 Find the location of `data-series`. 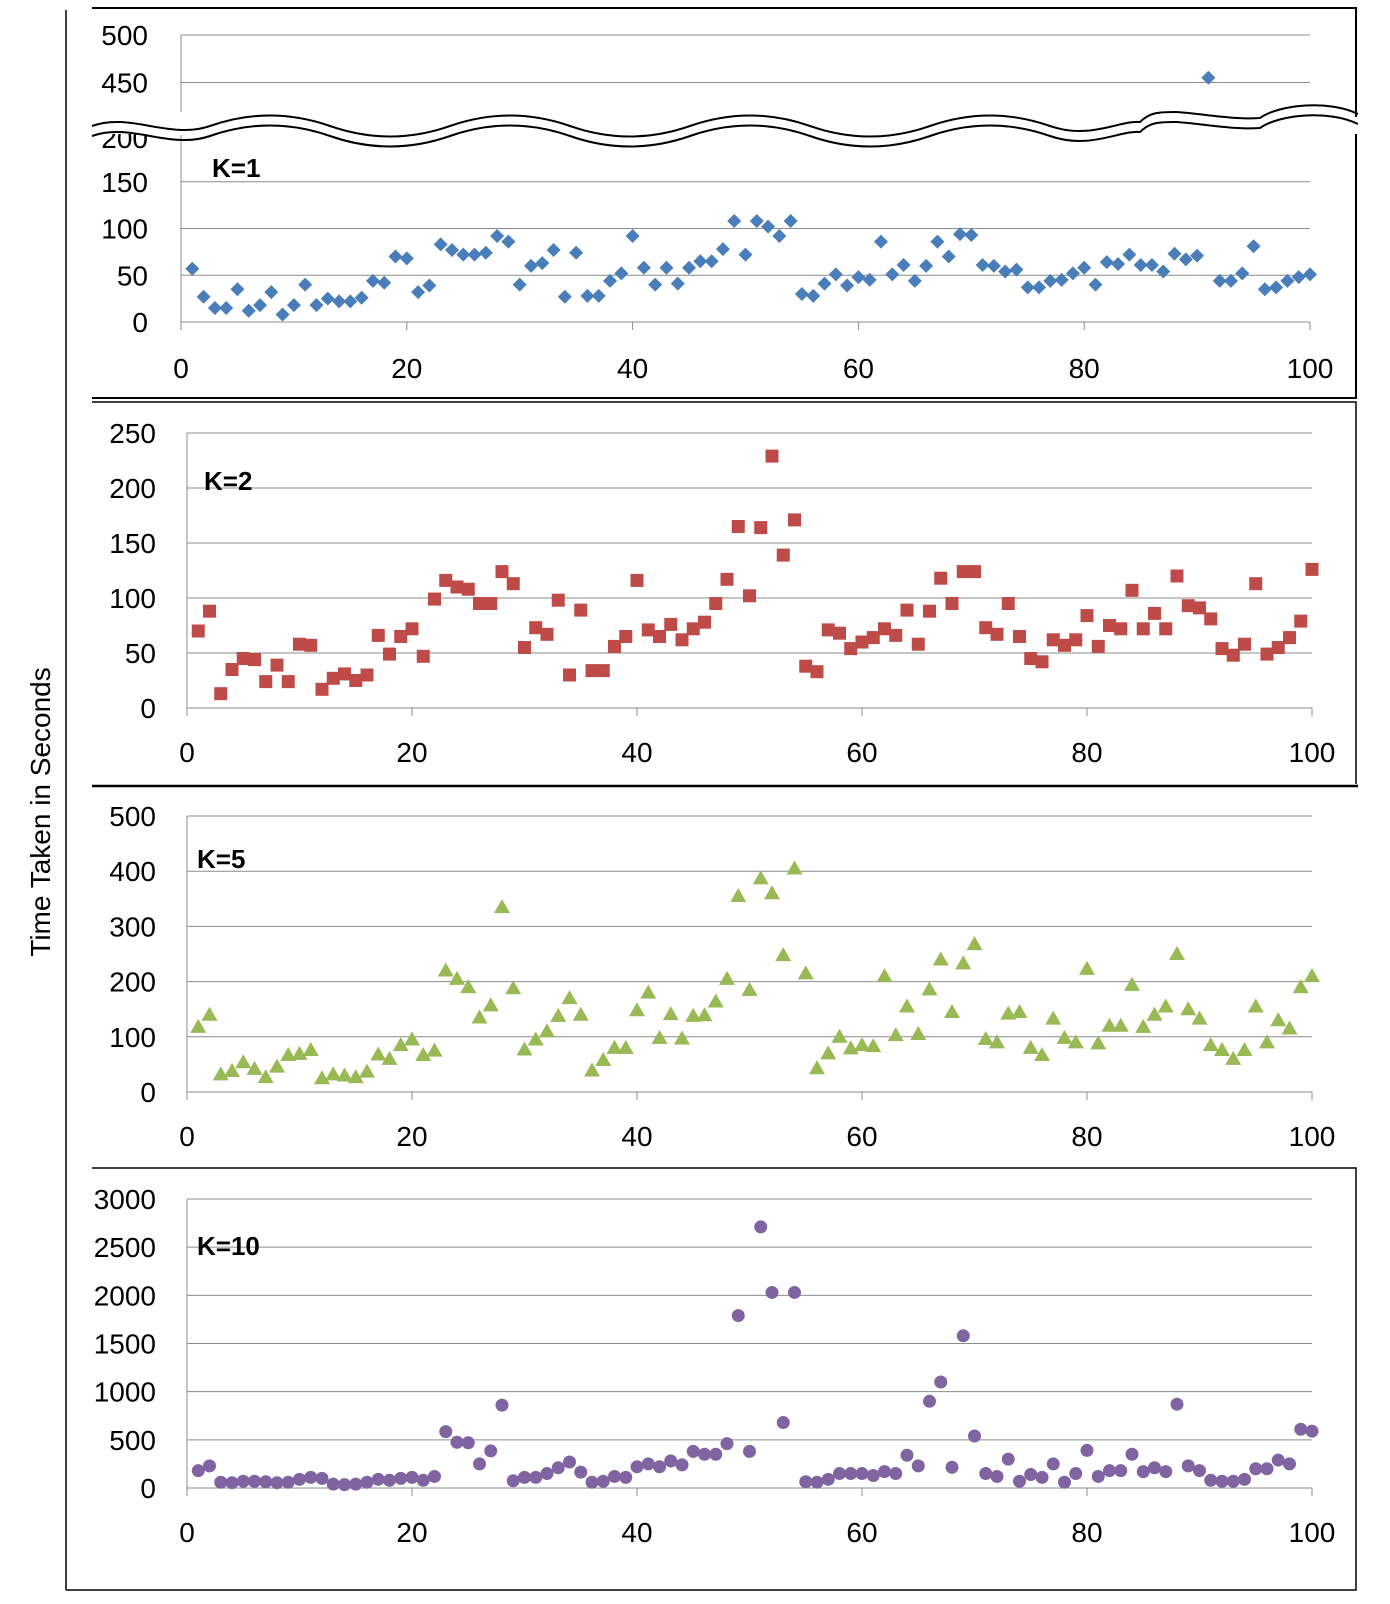

data-series is located at coordinates (755, 575).